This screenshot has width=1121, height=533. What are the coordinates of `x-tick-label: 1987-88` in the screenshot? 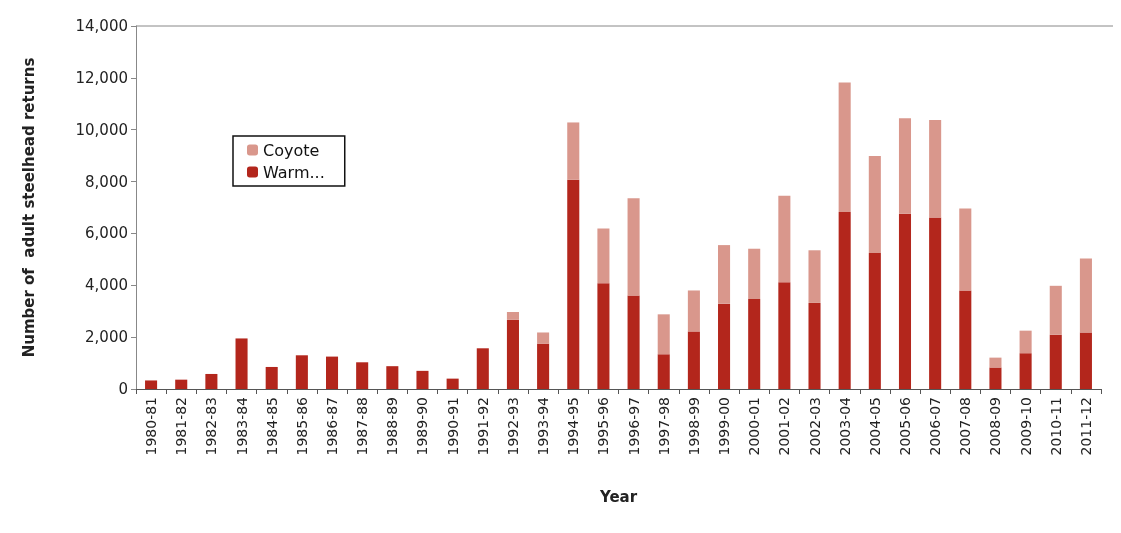 It's located at (362, 426).